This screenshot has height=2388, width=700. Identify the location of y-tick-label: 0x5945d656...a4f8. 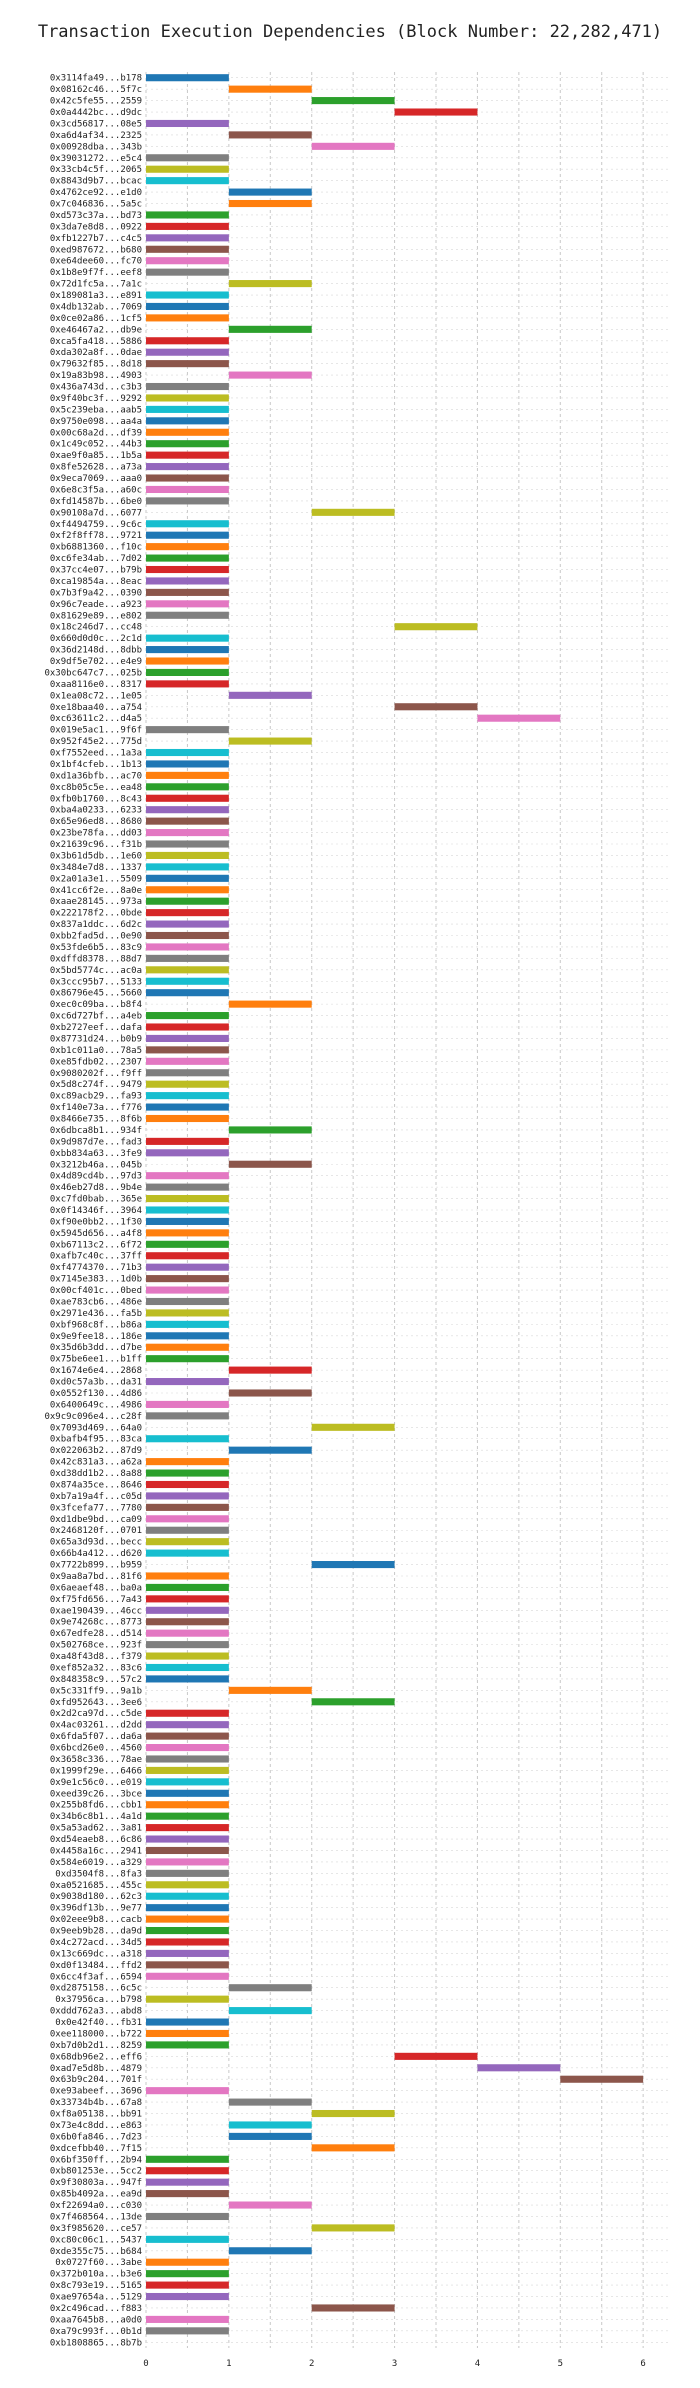
(96, 1234).